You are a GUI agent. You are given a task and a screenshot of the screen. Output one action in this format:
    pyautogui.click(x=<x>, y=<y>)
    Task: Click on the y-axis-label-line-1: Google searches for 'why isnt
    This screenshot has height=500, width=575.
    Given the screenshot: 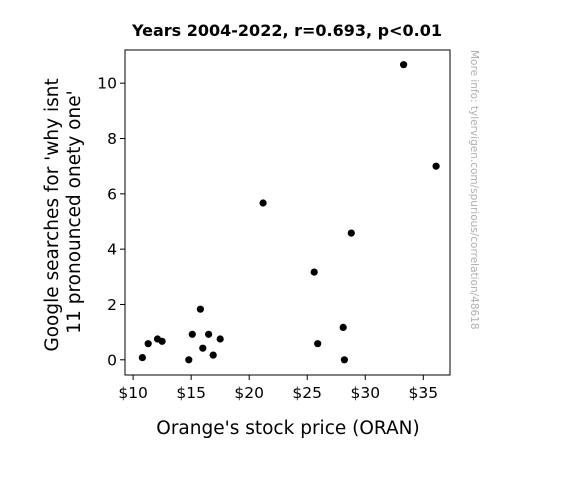 What is the action you would take?
    pyautogui.click(x=52, y=214)
    